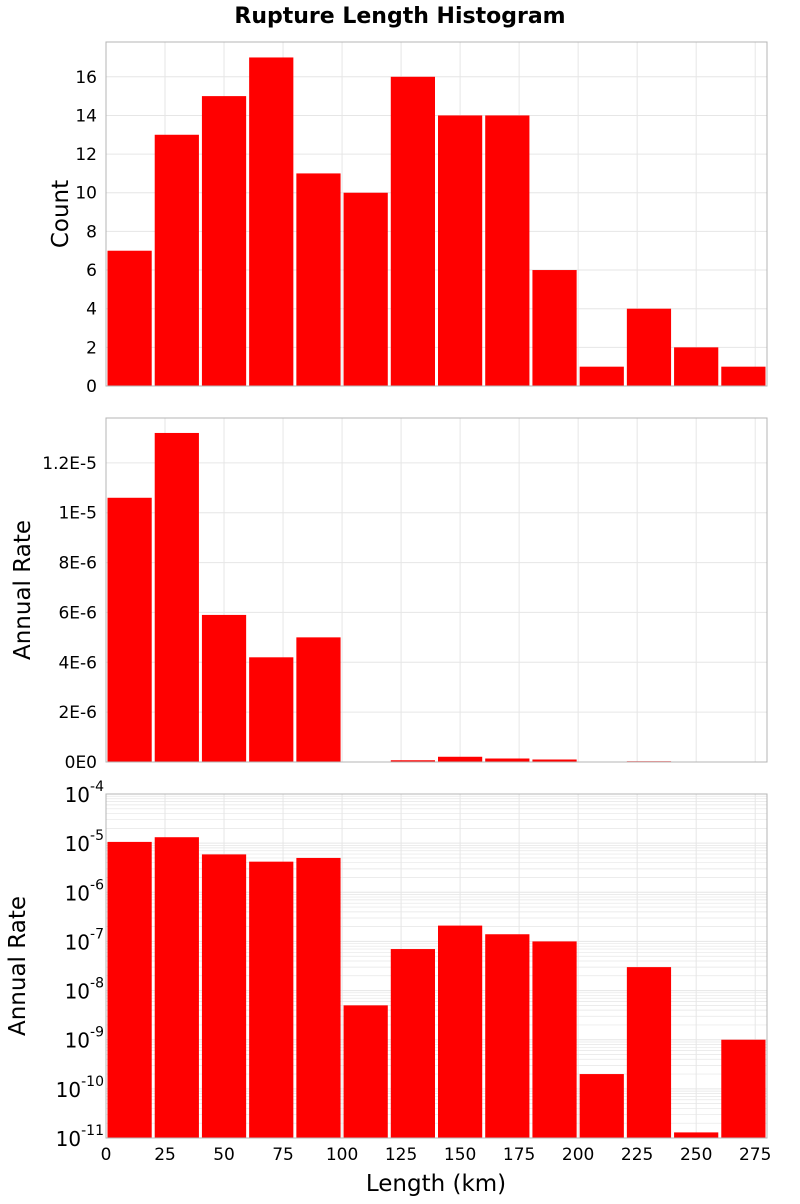 The image size is (800, 1204). Describe the element at coordinates (84, 990) in the screenshot. I see `y-tick-label: 10⁻⁸` at that location.